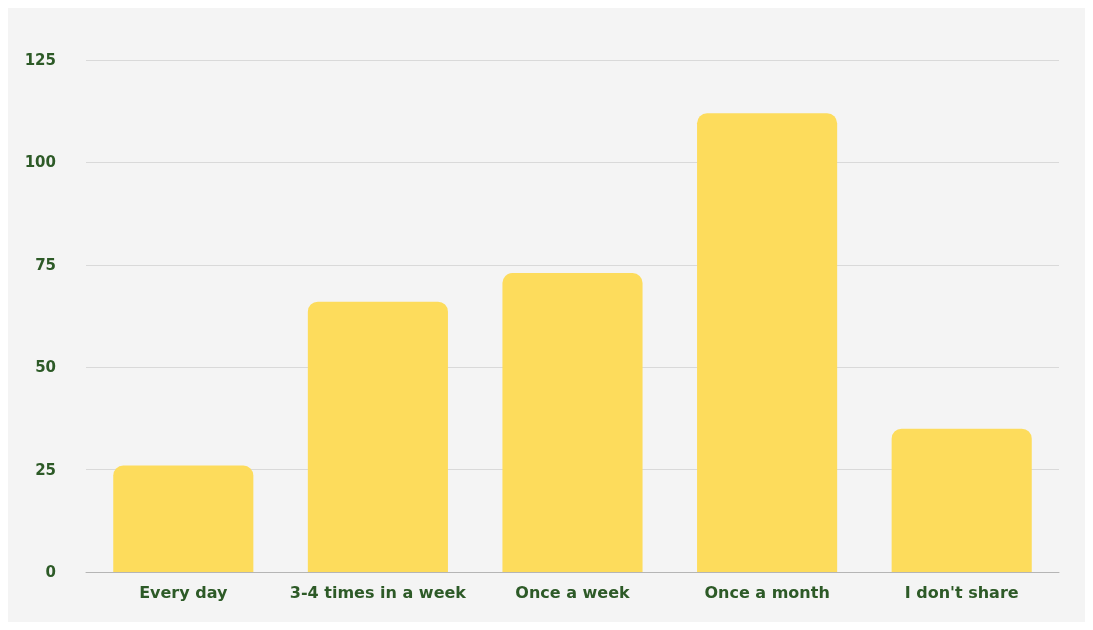  Describe the element at coordinates (961, 592) in the screenshot. I see `x-tick-label: I don't share` at that location.